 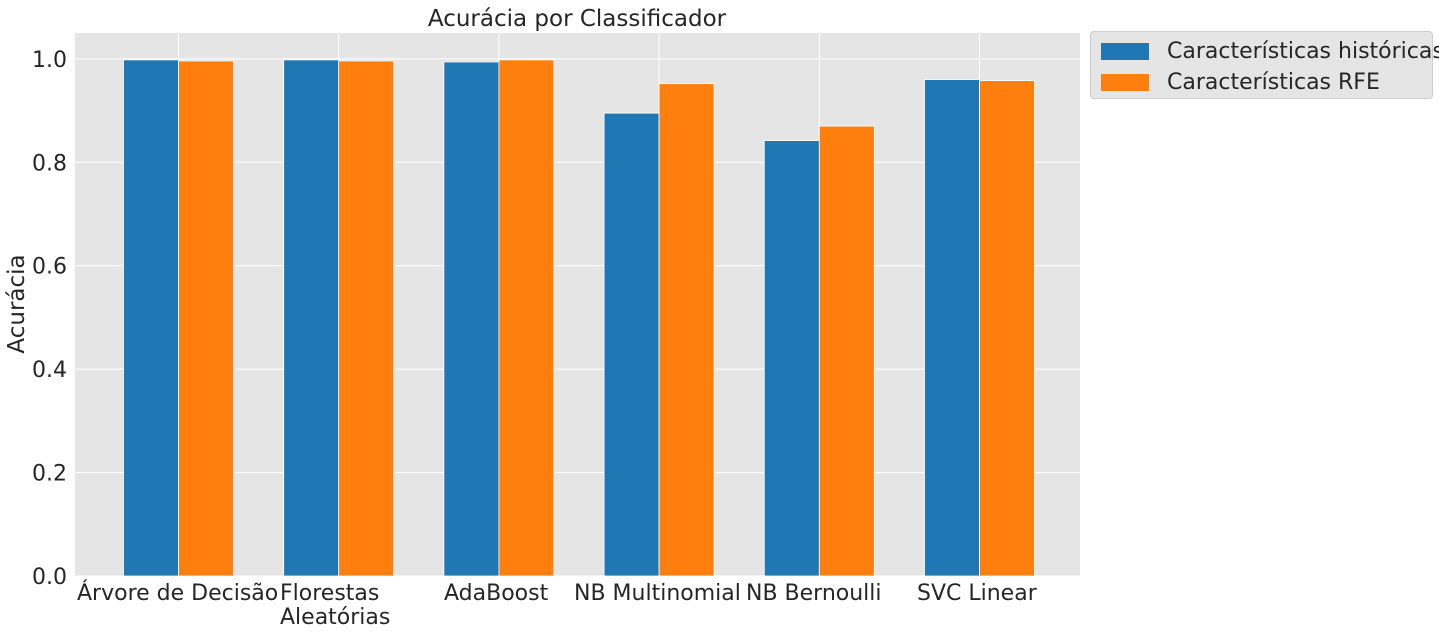 I want to click on y-tick-label: 0.8, so click(x=49, y=163).